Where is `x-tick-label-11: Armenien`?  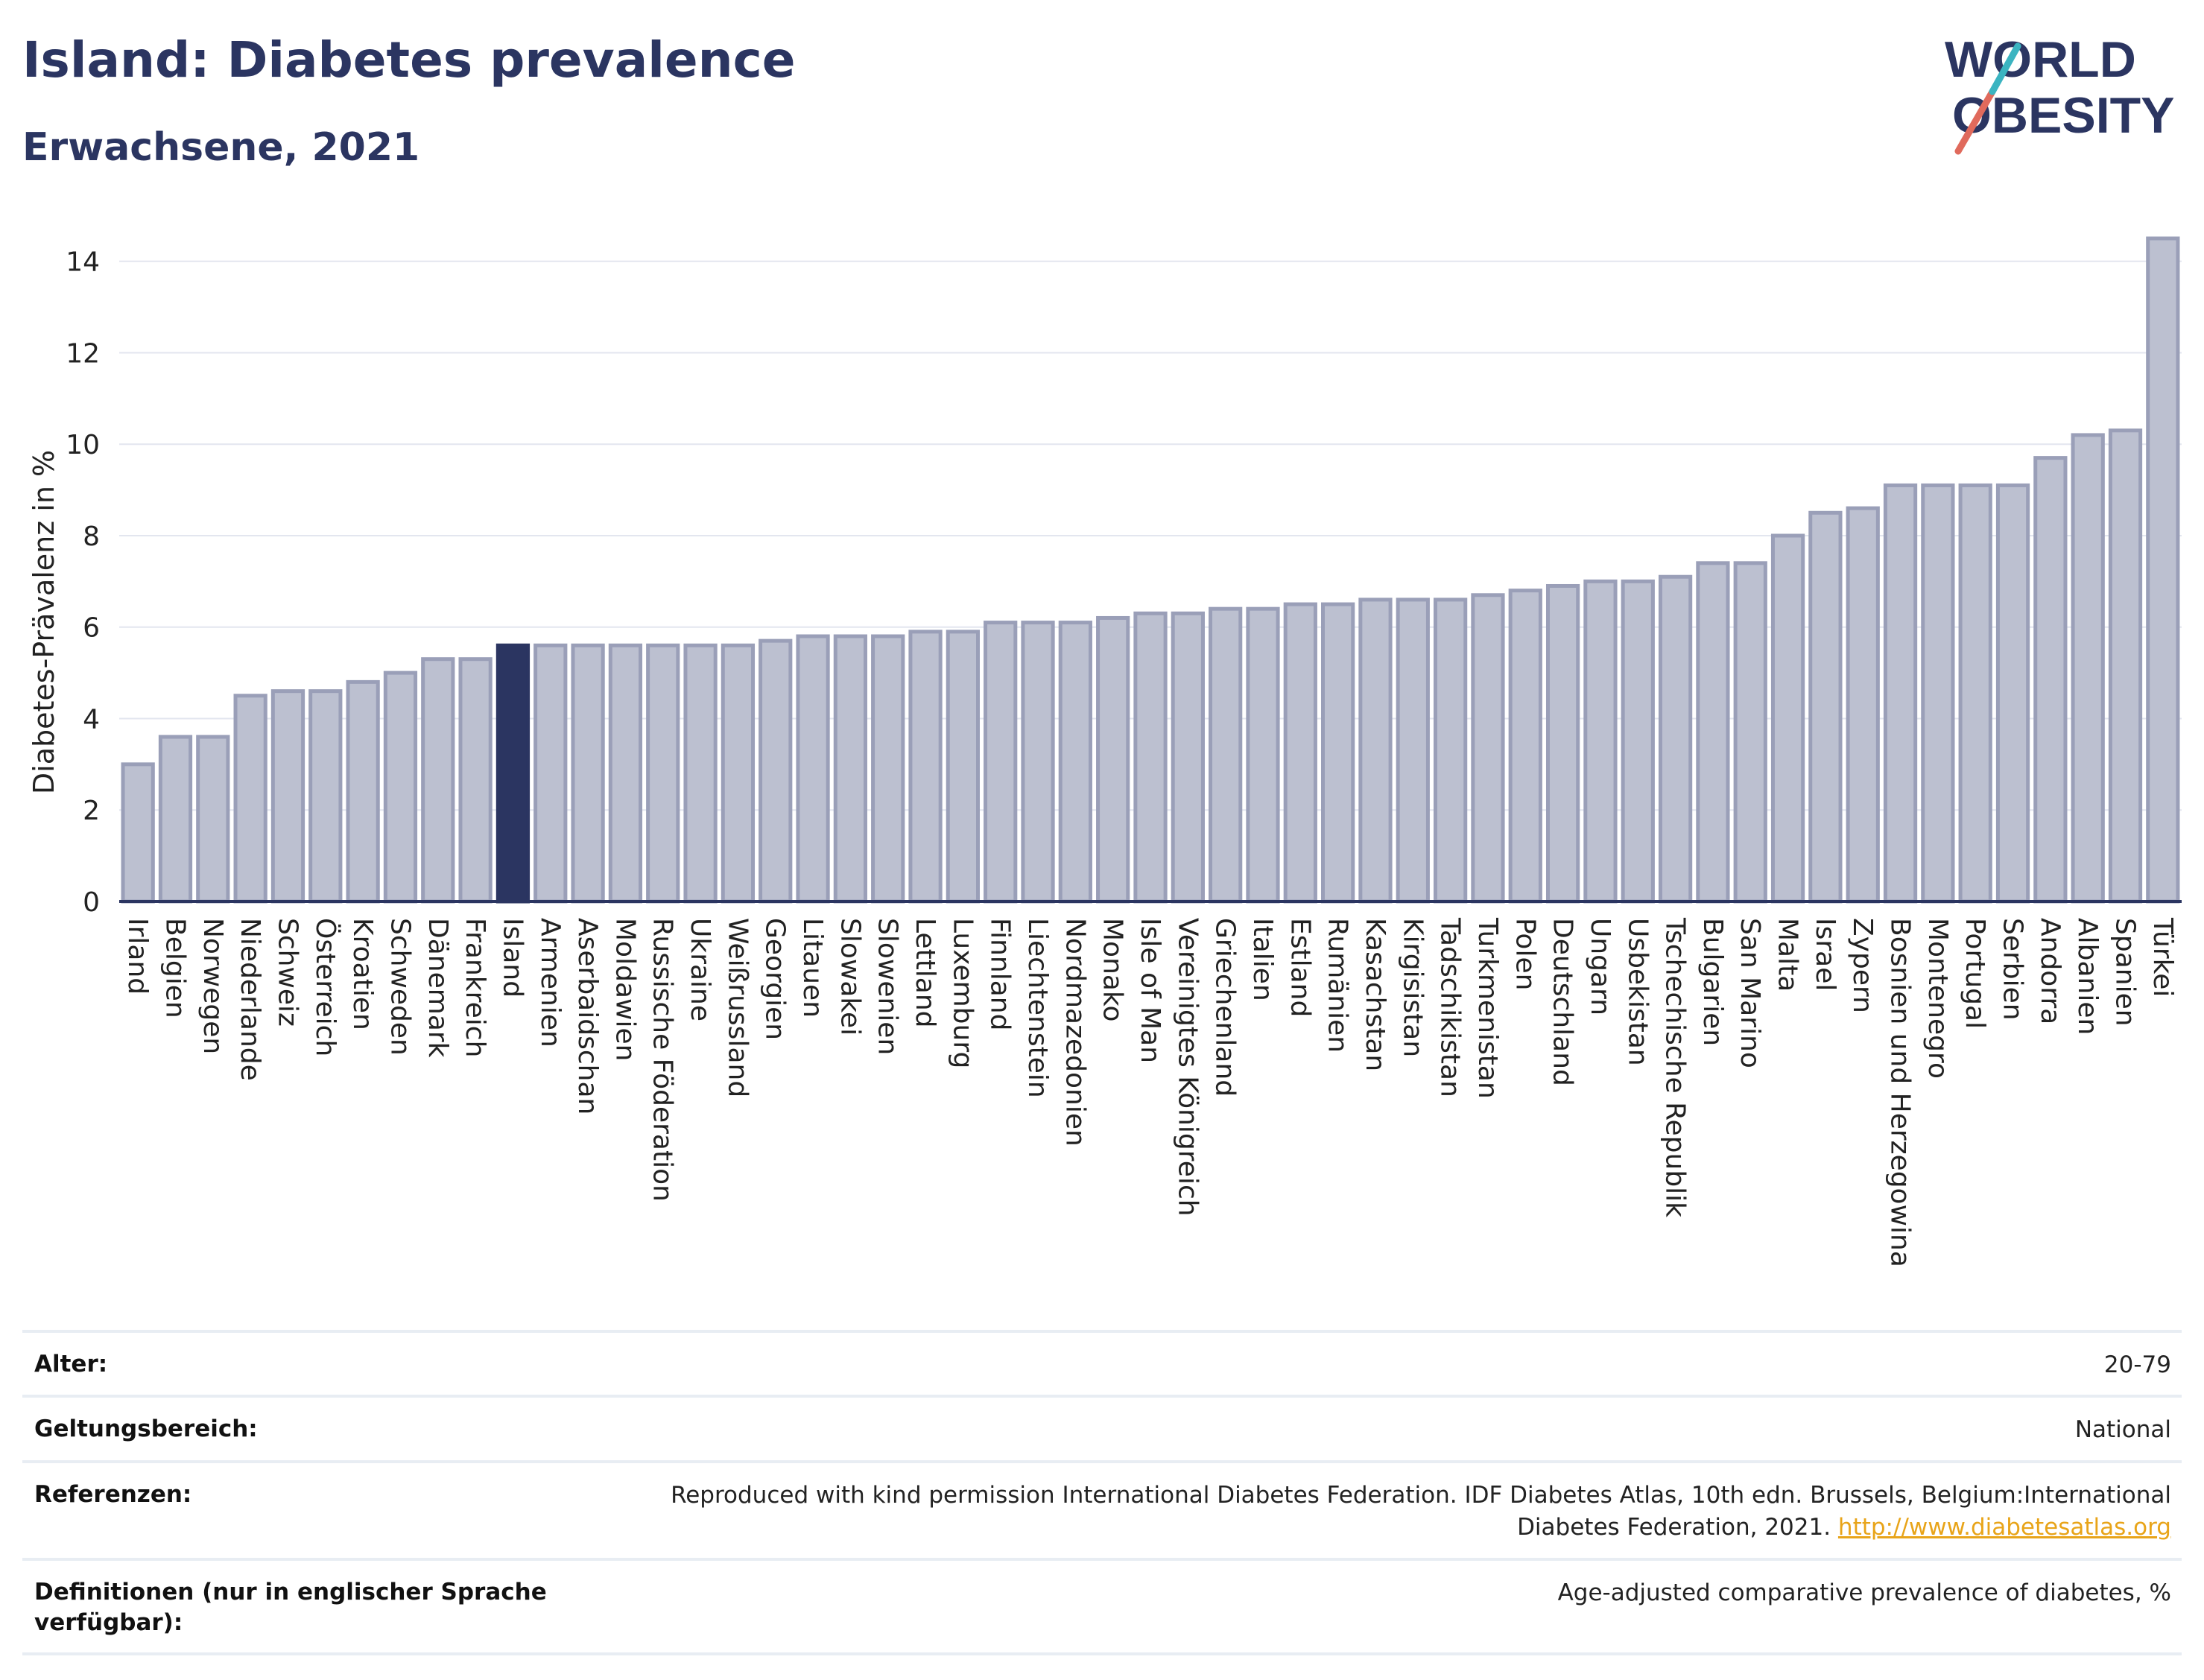 x-tick-label-11: Armenien is located at coordinates (550, 982).